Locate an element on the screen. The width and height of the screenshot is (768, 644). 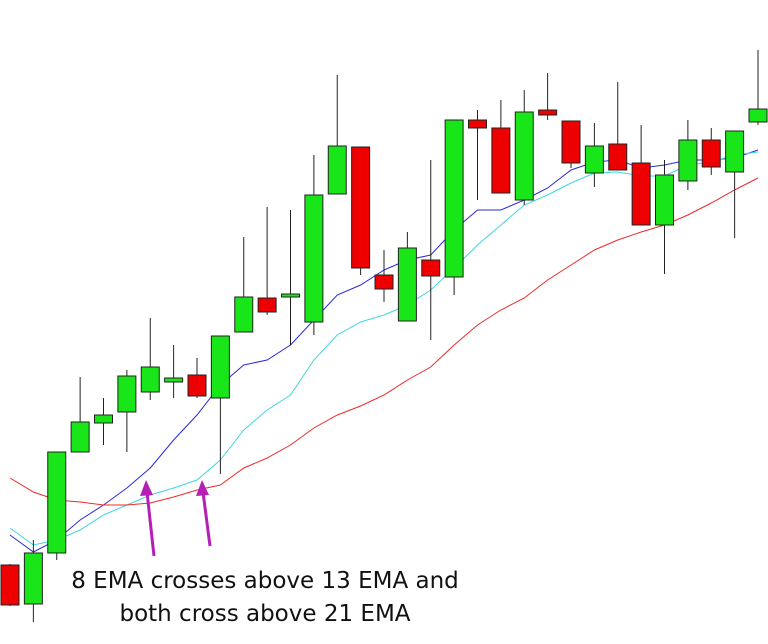
annotation: 8 EMA crosses above 13 EMA and is located at coordinates (265, 581).